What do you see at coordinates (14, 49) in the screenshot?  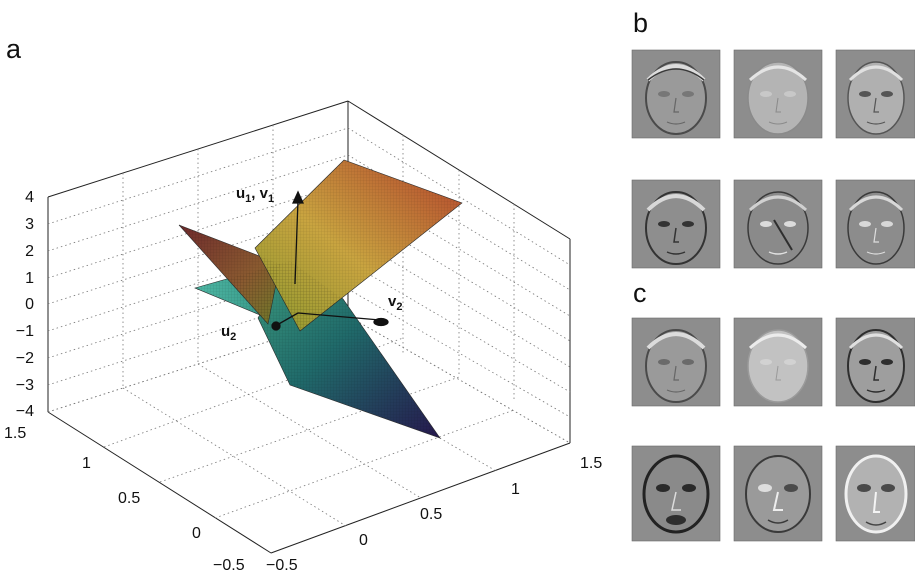 I see `panel-label-a: a` at bounding box center [14, 49].